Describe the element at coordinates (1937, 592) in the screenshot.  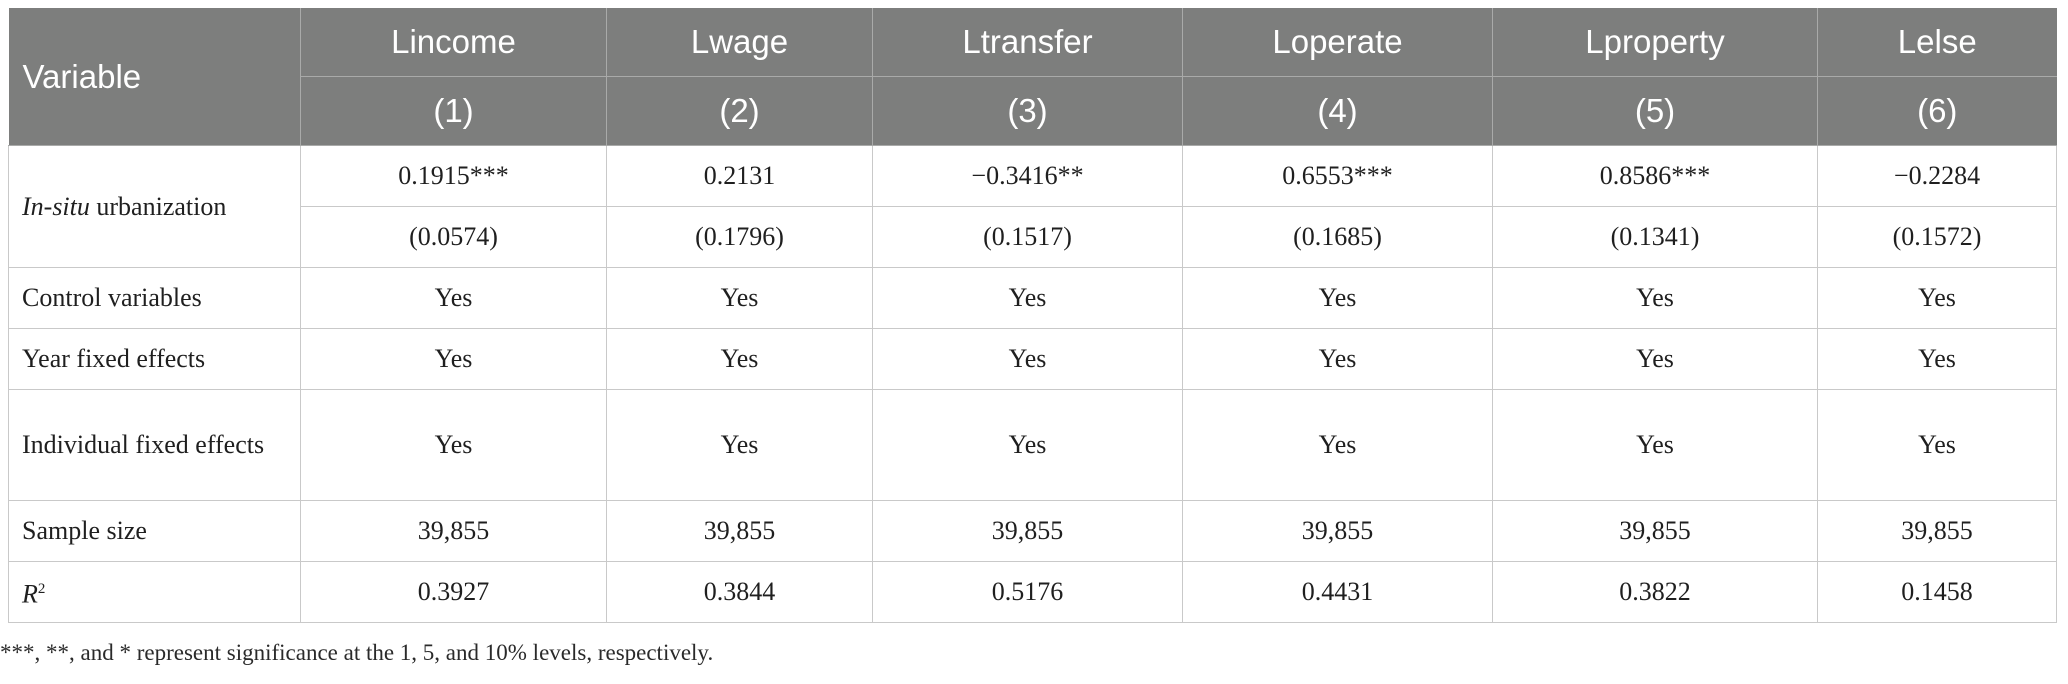
I see `table-cell: 0.1458` at that location.